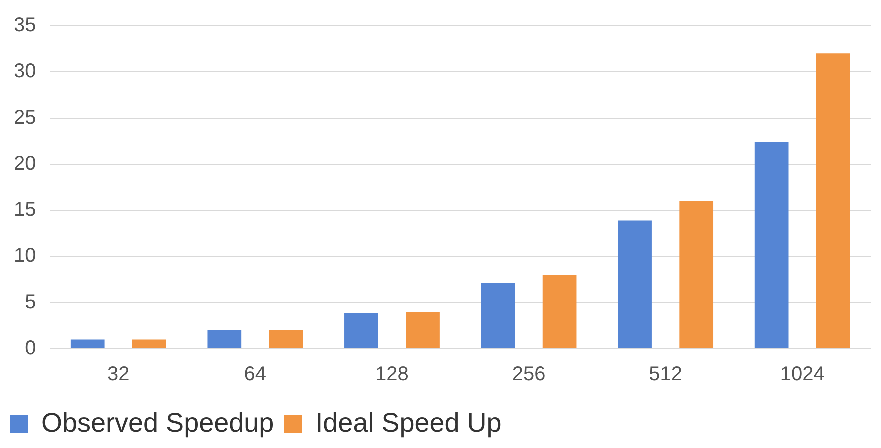 Image resolution: width=881 pixels, height=448 pixels. I want to click on x-tick-label: 512, so click(665, 375).